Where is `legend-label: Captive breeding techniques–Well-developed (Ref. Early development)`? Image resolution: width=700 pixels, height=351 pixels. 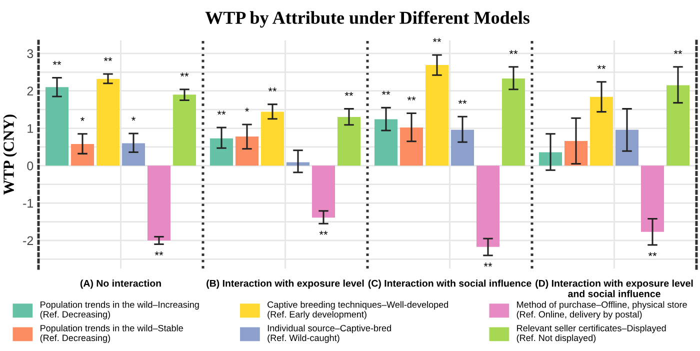 legend-label: Captive breeding techniques–Well-developed (Ref. Early development) is located at coordinates (358, 310).